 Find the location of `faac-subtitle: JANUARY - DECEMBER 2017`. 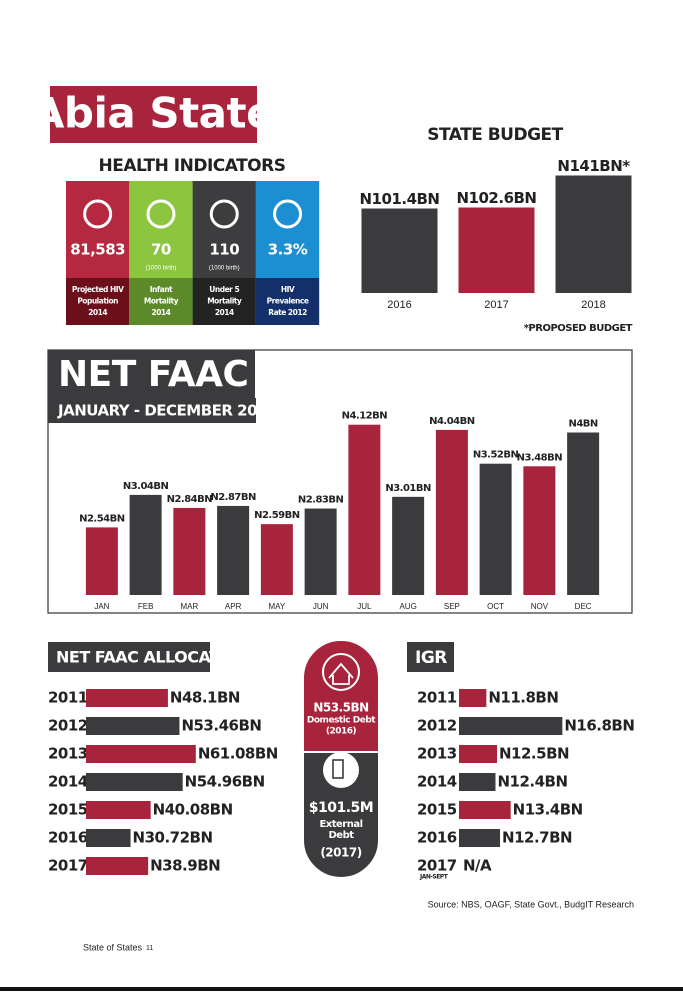

faac-subtitle: JANUARY - DECEMBER 2017 is located at coordinates (167, 411).